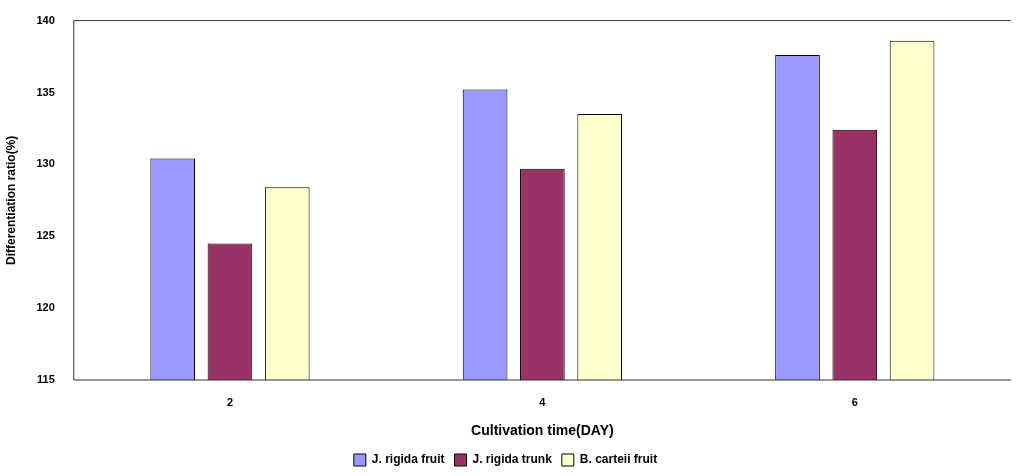 The height and width of the screenshot is (476, 1023). What do you see at coordinates (45, 235) in the screenshot?
I see `y-tick-label: 125` at bounding box center [45, 235].